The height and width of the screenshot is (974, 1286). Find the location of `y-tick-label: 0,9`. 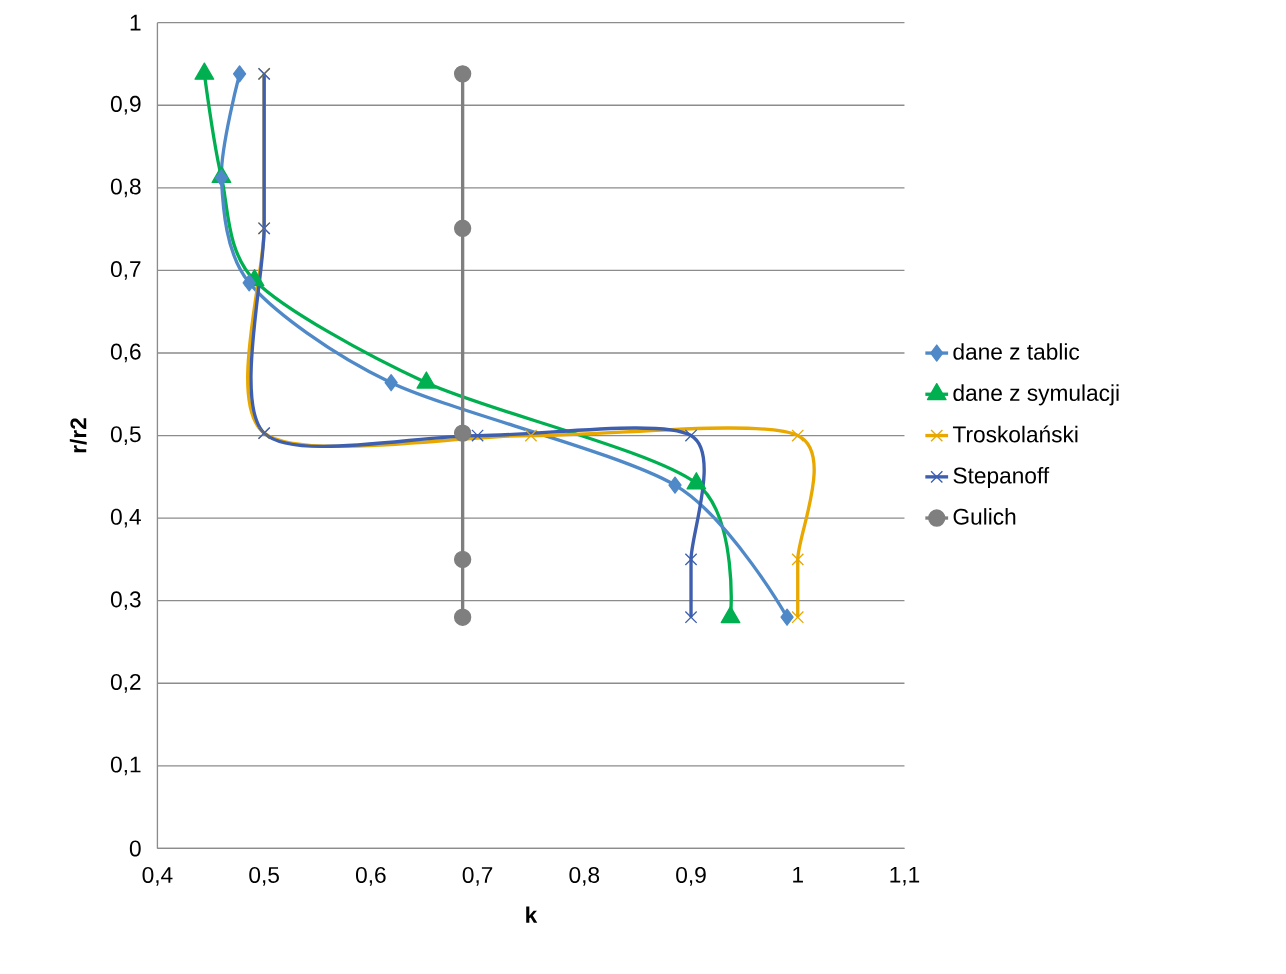

y-tick-label: 0,9 is located at coordinates (125, 105).